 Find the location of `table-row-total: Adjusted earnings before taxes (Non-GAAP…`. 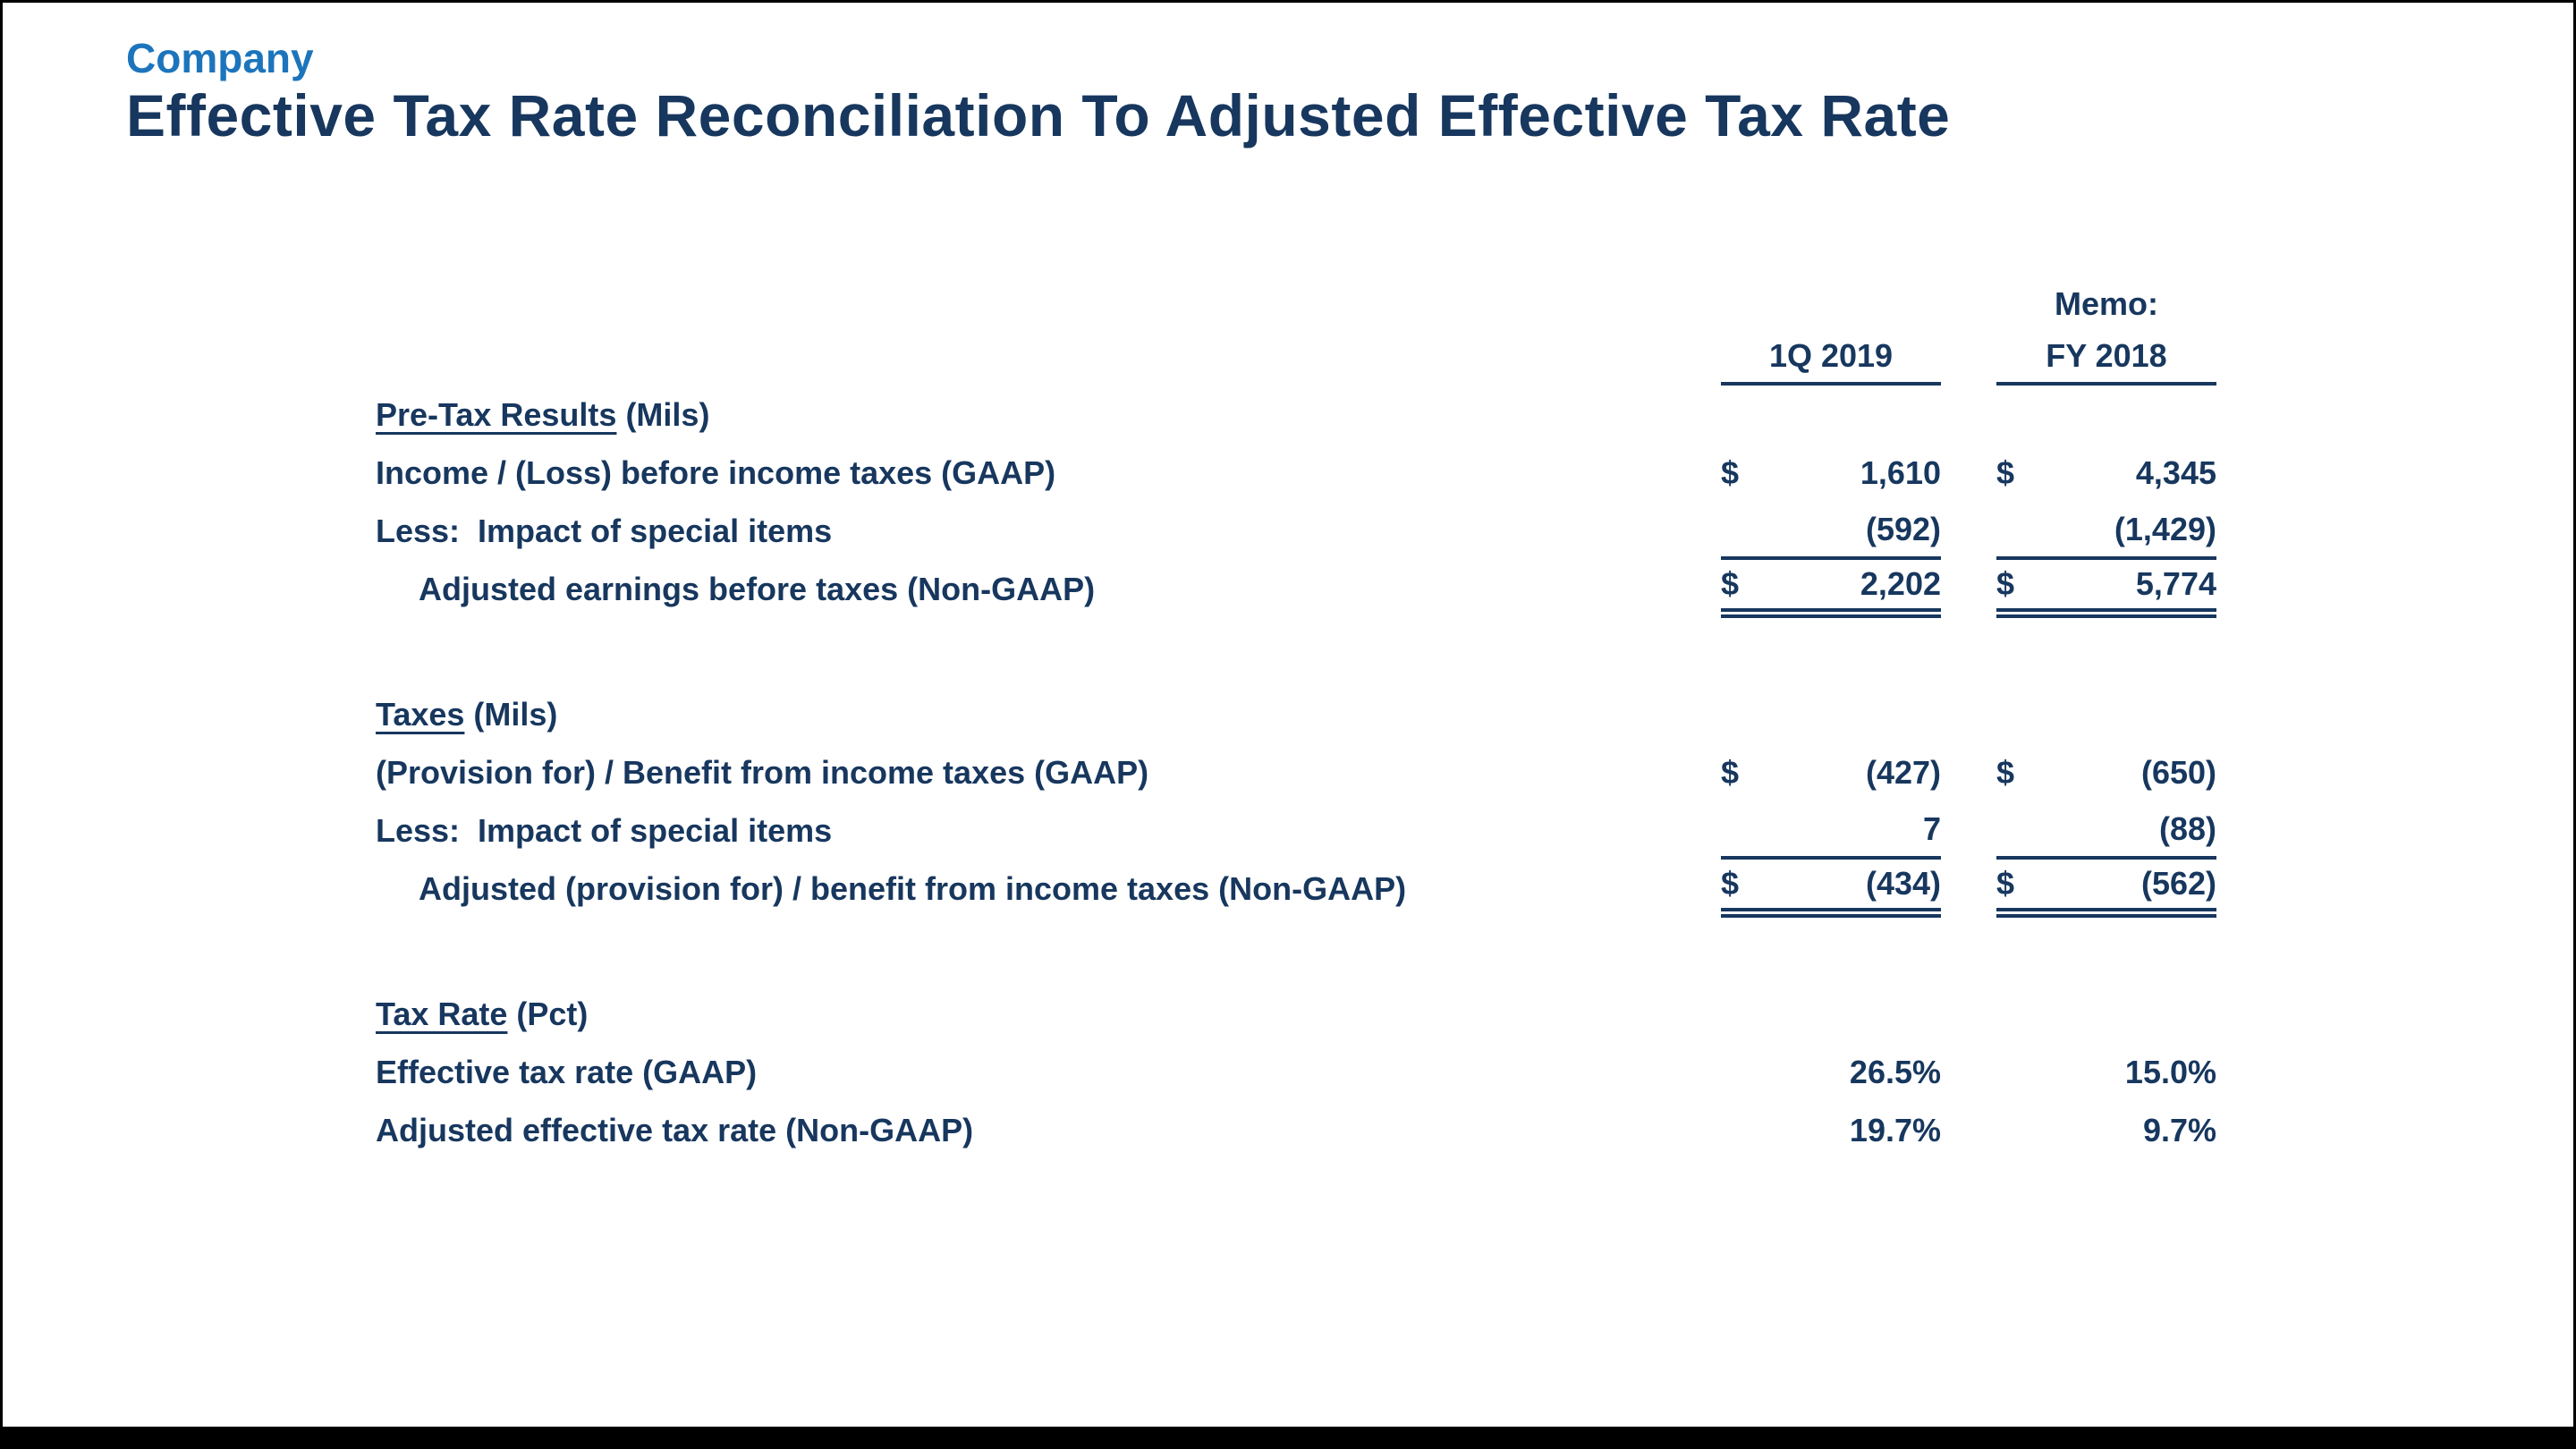

table-row-total: Adjusted earnings before taxes (Non-GAAP… is located at coordinates (1296, 589).